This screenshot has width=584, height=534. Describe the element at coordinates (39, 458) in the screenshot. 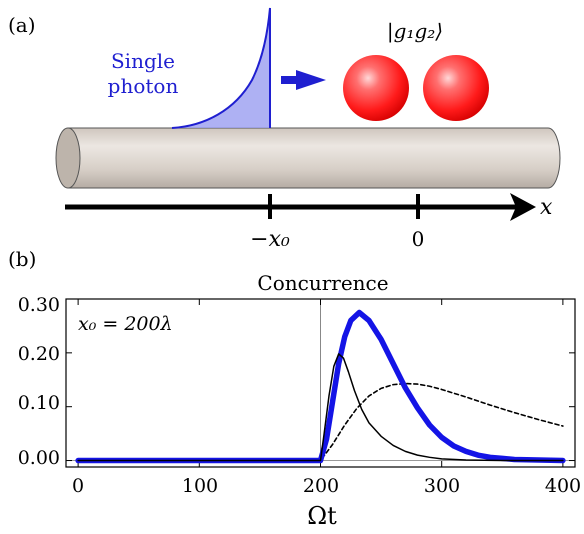

I see `ytick-label-0-00: 0.00` at that location.